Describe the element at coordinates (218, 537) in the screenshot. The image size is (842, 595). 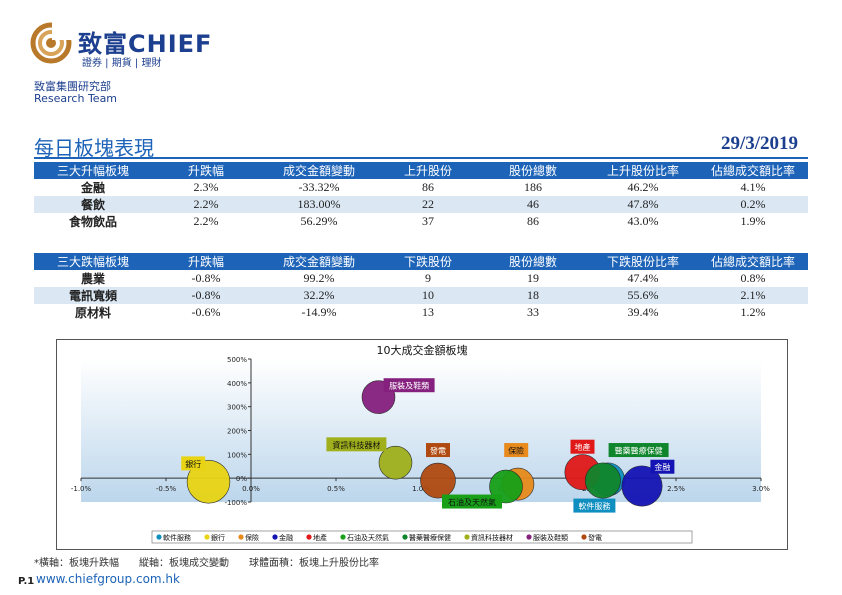
I see `legend-label: 銀行` at that location.